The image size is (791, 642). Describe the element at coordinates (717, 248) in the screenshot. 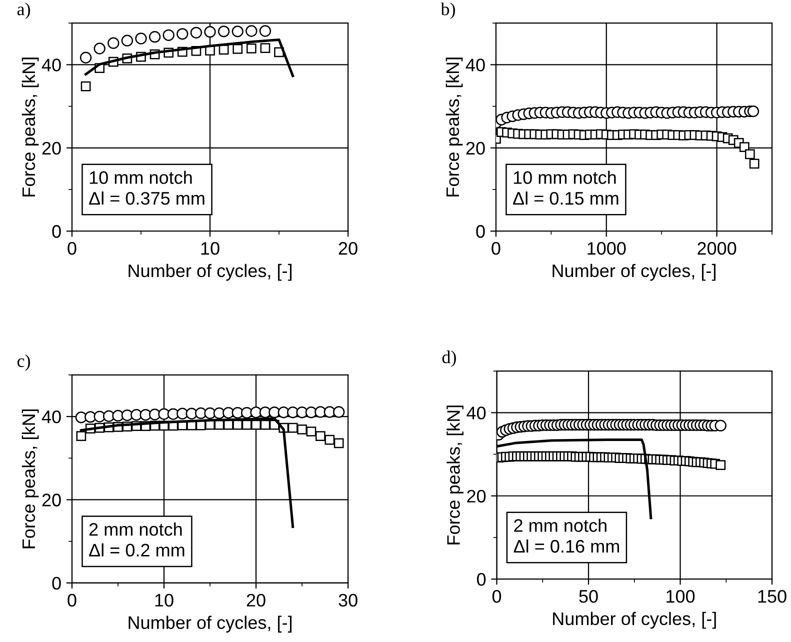

I see `x-tick-label: 2000` at that location.